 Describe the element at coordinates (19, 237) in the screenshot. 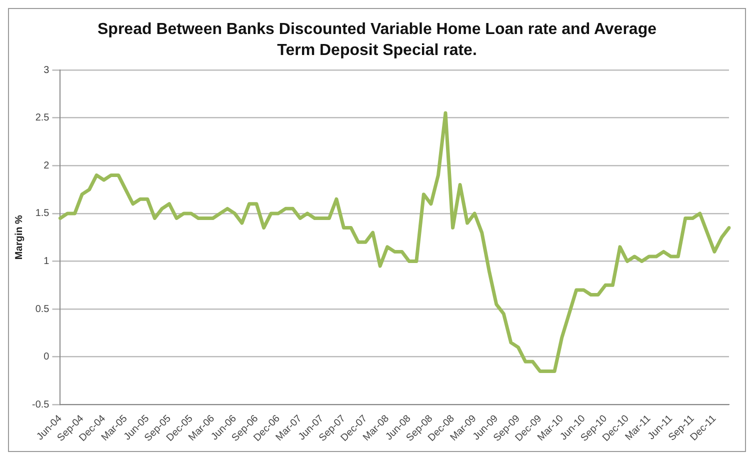

I see `y-axis-title: Margin %` at that location.